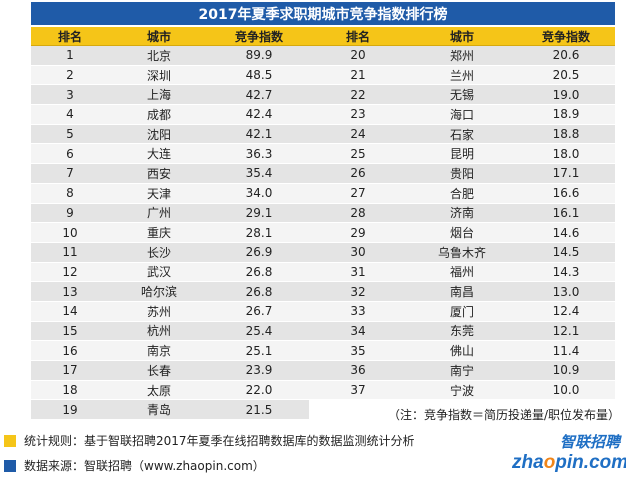 This screenshot has width=634, height=479. I want to click on city-cell: 无锡, so click(462, 95).